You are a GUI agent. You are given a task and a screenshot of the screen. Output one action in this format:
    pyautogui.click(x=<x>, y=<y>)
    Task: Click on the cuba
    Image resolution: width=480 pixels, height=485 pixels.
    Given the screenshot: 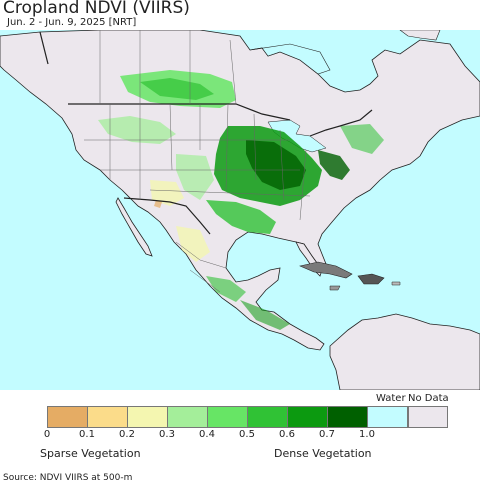 What is the action you would take?
    pyautogui.click(x=326, y=270)
    